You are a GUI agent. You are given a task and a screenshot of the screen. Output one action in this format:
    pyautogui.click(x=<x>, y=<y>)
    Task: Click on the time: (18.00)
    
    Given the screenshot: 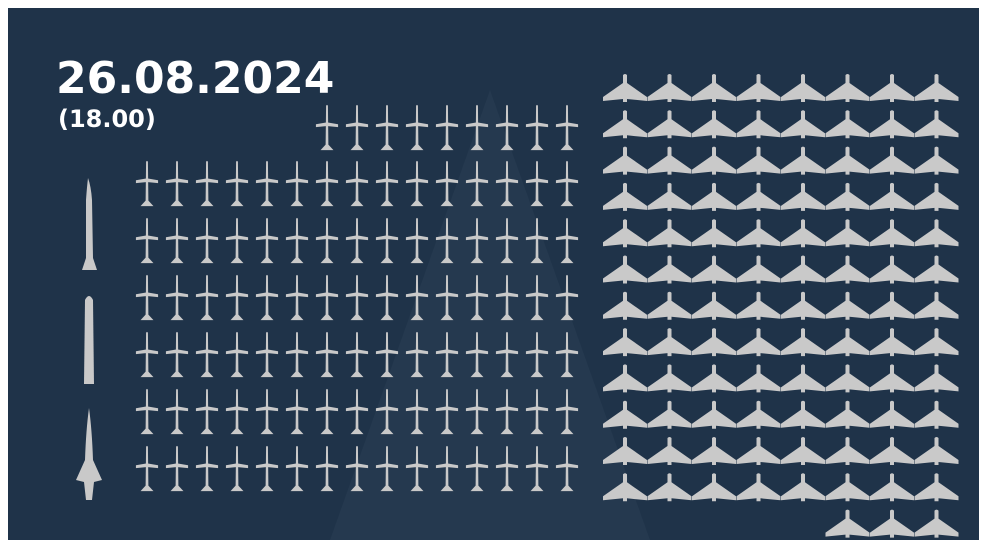 What is the action you would take?
    pyautogui.click(x=107, y=119)
    